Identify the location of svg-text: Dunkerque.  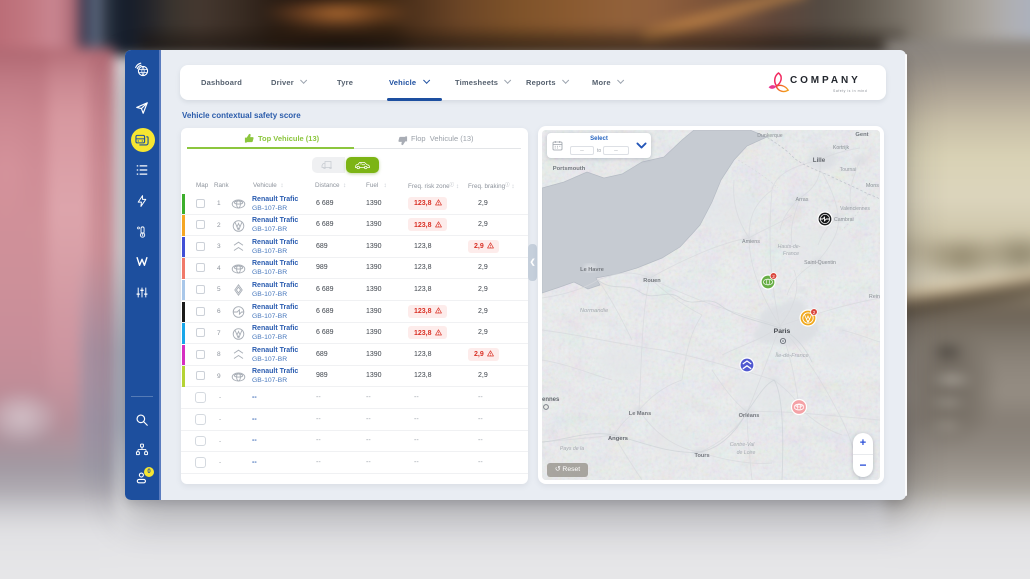
(769, 136).